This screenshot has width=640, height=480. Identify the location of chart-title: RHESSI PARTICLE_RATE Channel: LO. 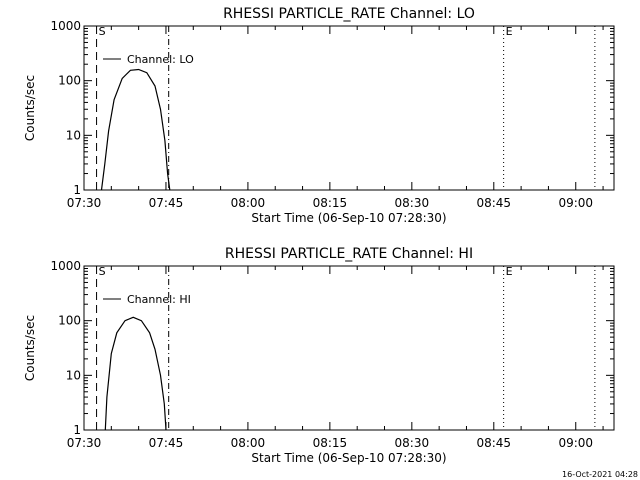
(349, 14).